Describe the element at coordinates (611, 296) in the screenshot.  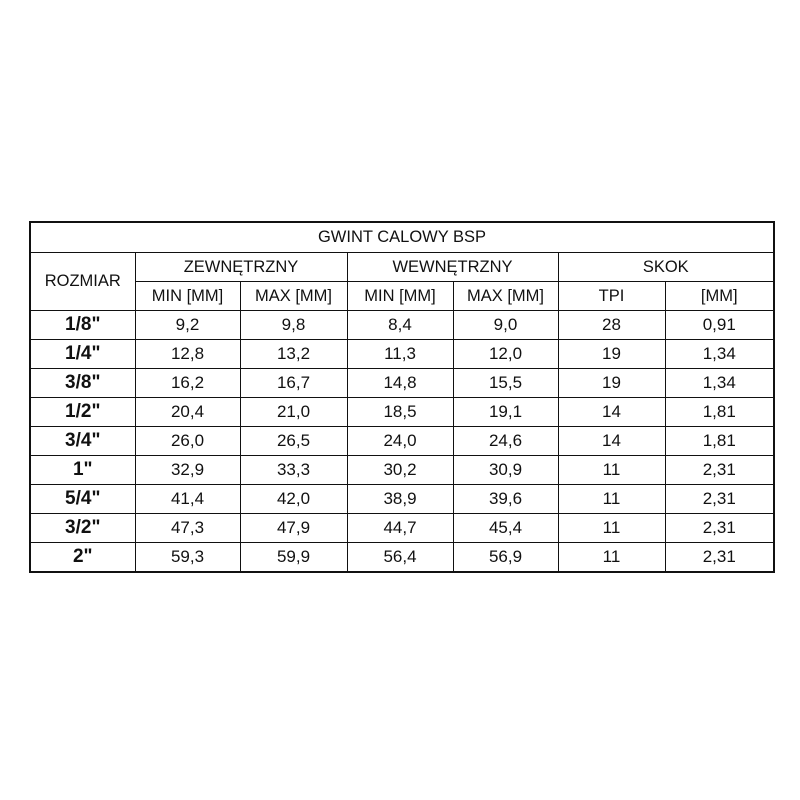
I see `subheader: TPI` at that location.